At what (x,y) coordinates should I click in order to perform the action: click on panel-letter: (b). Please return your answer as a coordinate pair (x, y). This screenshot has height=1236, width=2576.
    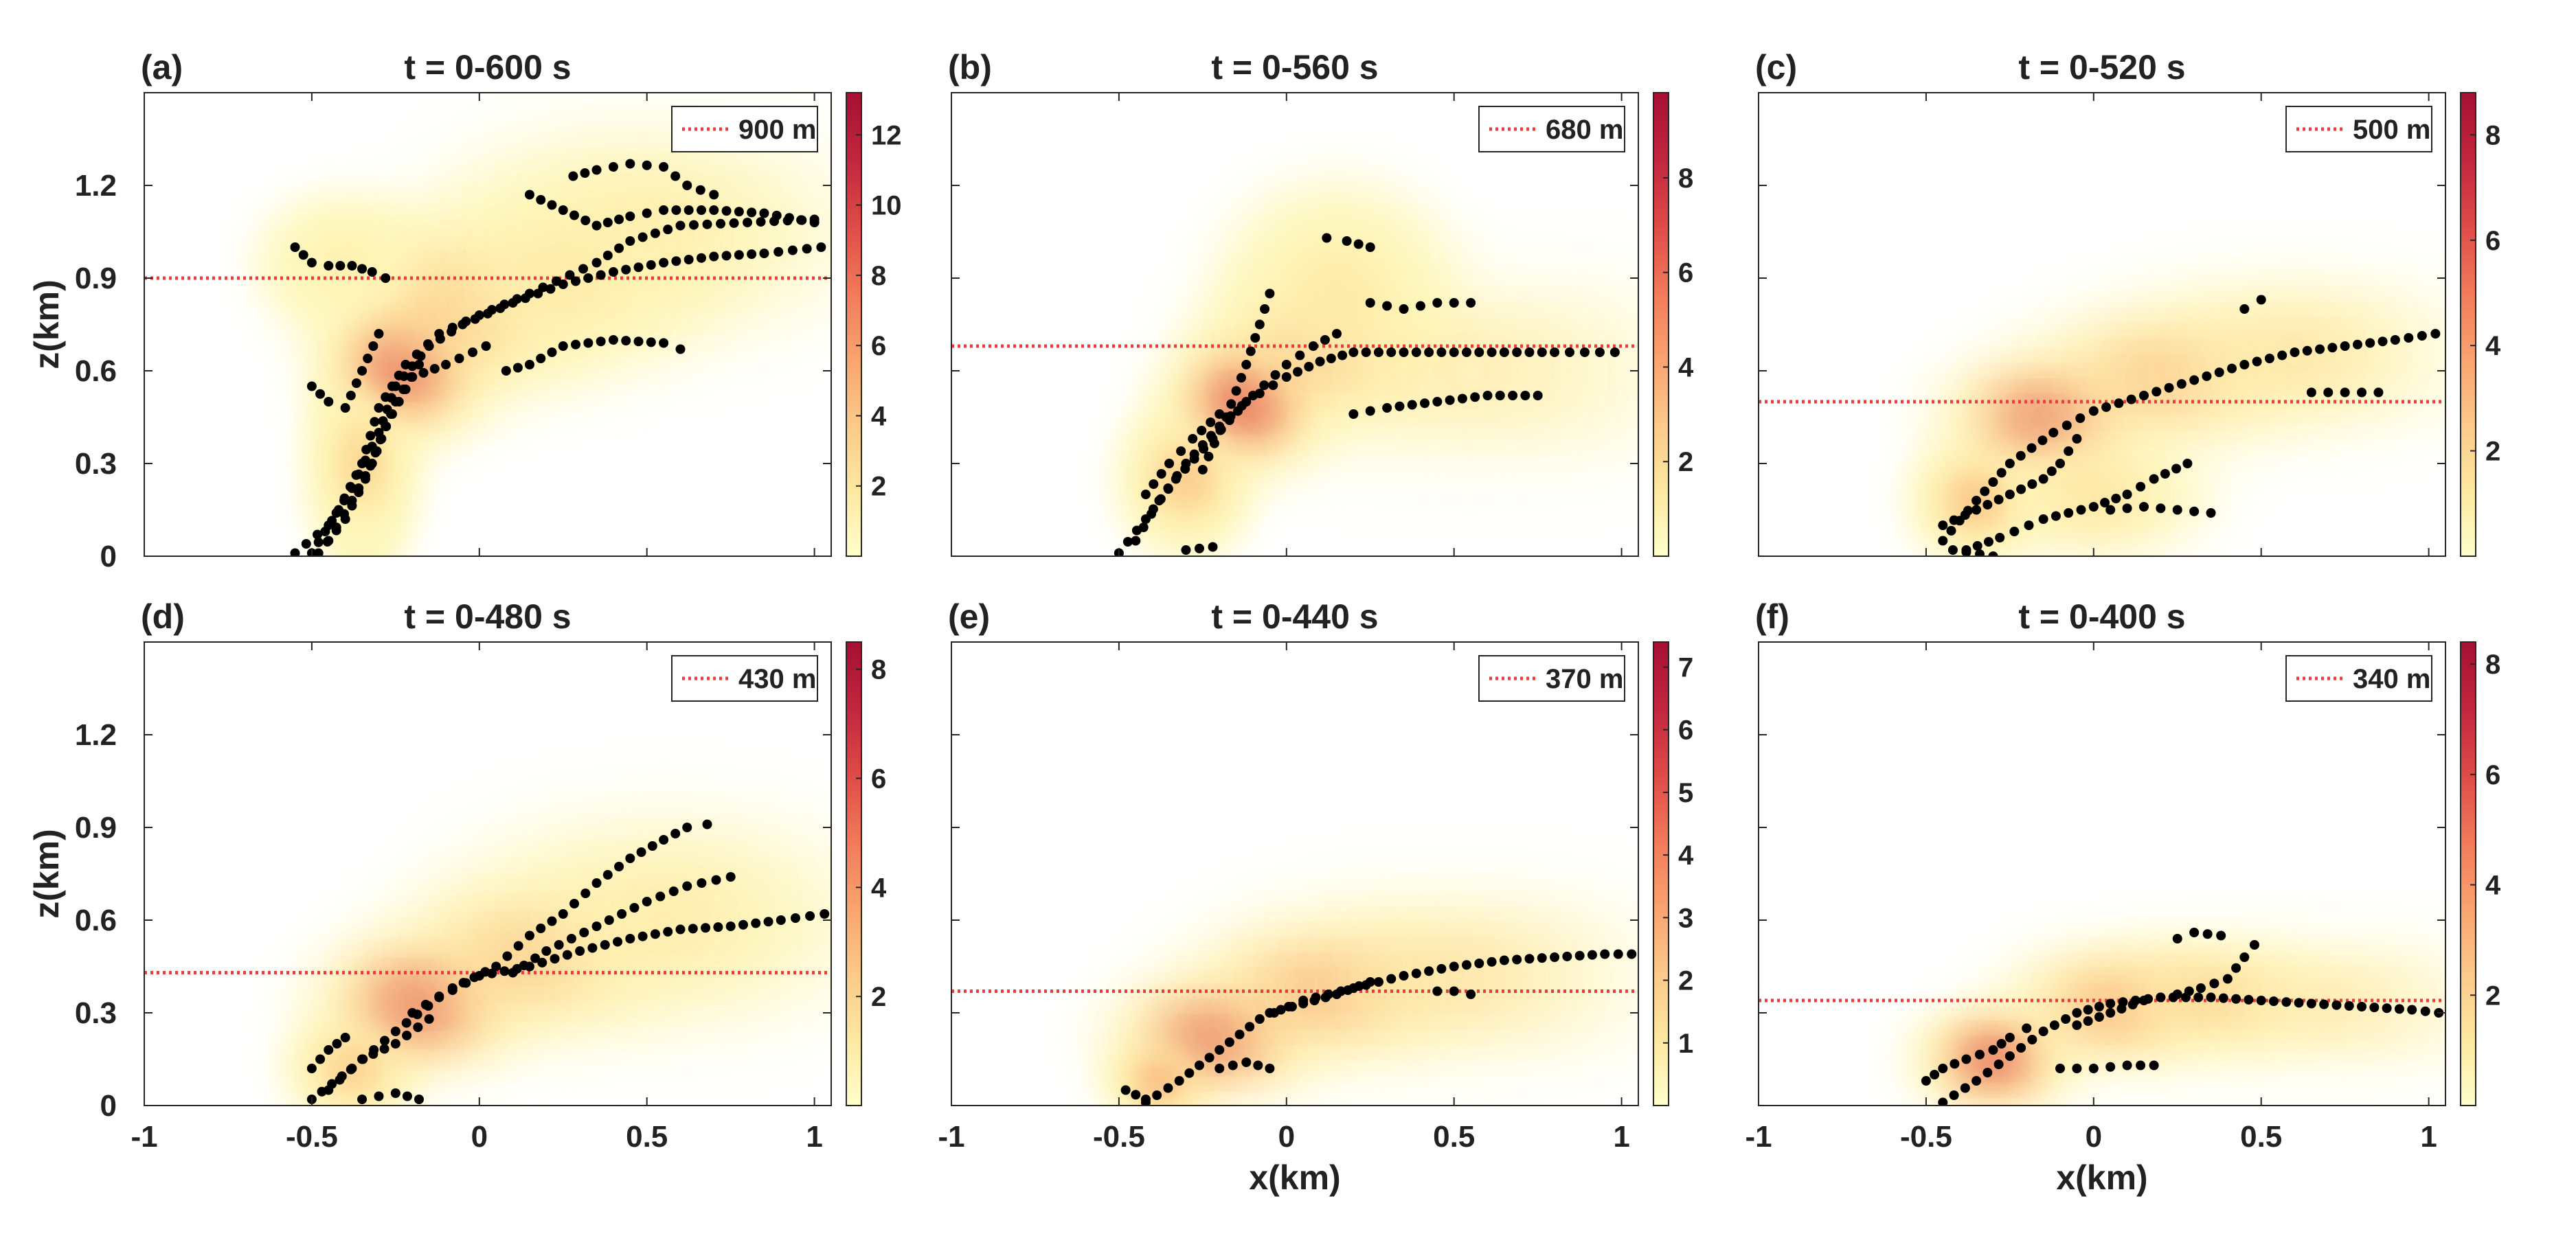
    Looking at the image, I should click on (970, 67).